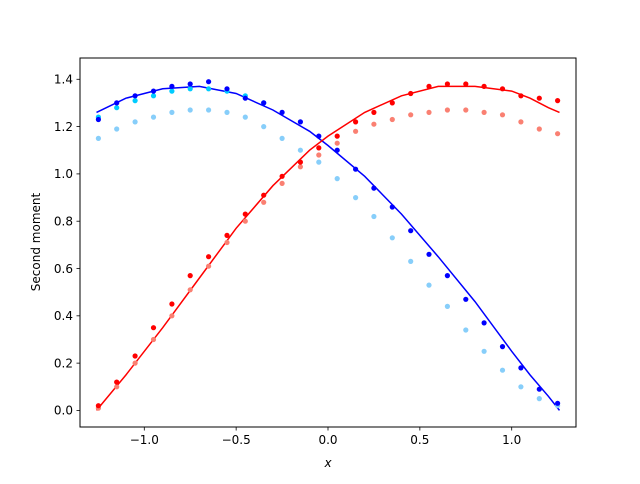  What do you see at coordinates (63, 411) in the screenshot?
I see `y-tick-label: 0.0` at bounding box center [63, 411].